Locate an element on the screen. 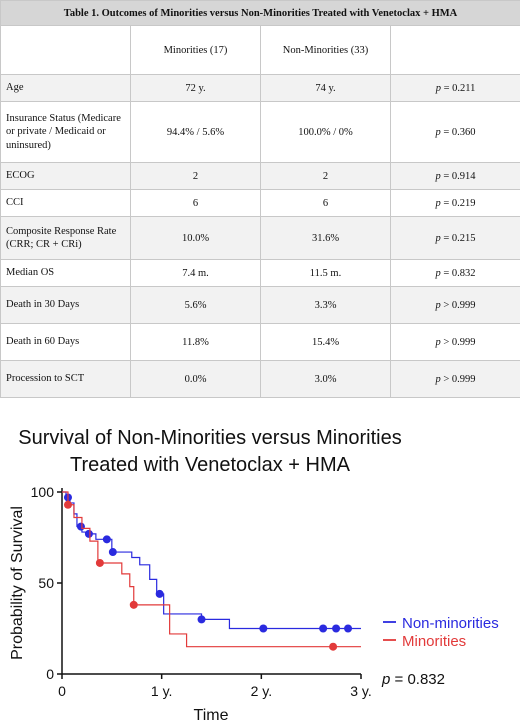 The width and height of the screenshot is (520, 727). cell-non-minorities: 6 is located at coordinates (326, 203).